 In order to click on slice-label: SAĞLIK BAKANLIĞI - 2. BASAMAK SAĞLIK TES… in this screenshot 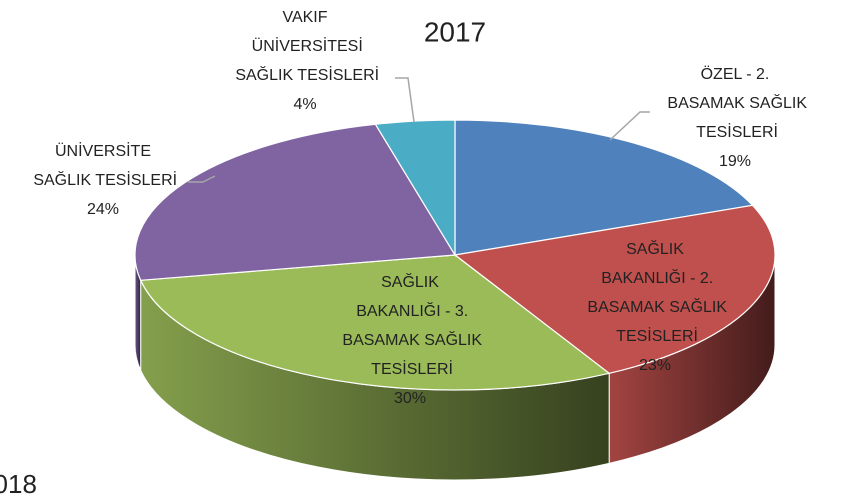, I will do `click(655, 292)`.